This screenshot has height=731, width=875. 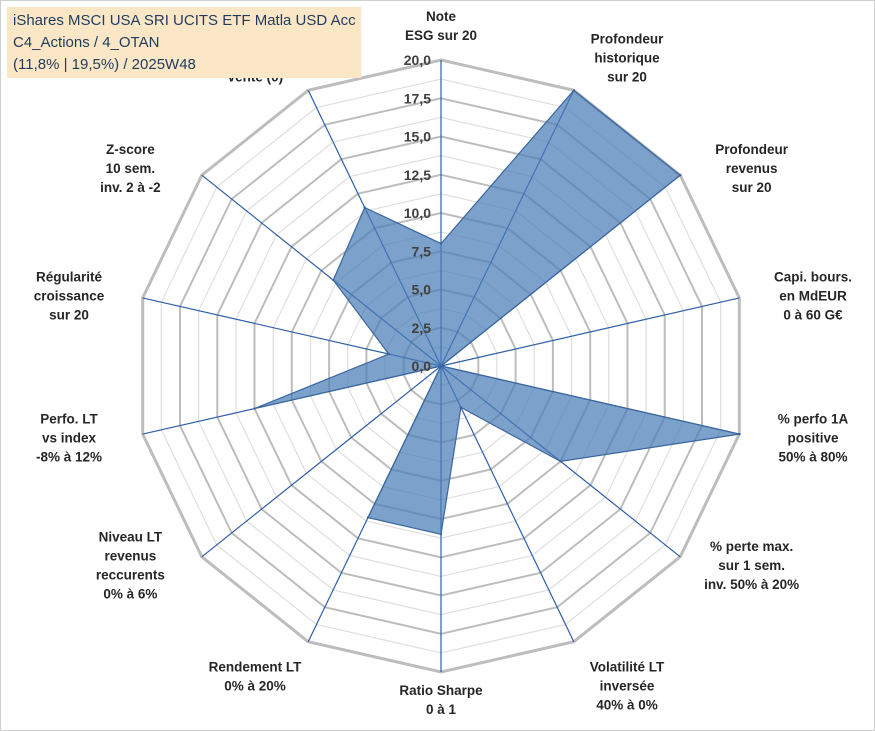 I want to click on axis-label-line: Perfo. LT, so click(x=69, y=418).